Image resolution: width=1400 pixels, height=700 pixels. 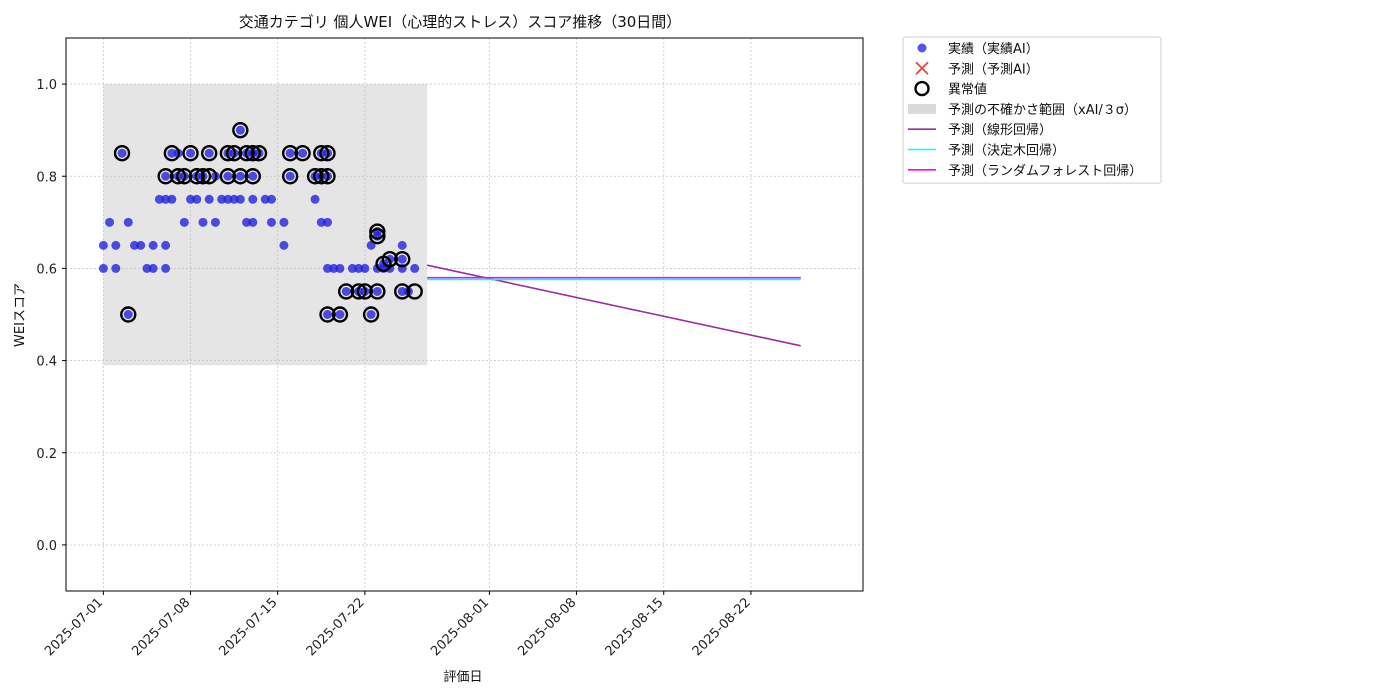 What do you see at coordinates (1000, 130) in the screenshot?
I see `legend-label: 予測（線形回帰）` at bounding box center [1000, 130].